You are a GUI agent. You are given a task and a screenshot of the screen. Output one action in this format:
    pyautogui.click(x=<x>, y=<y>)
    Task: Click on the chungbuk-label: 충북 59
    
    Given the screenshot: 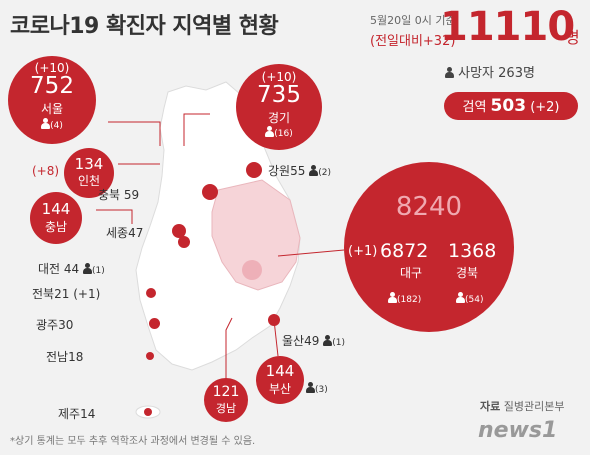 What is the action you would take?
    pyautogui.click(x=119, y=195)
    